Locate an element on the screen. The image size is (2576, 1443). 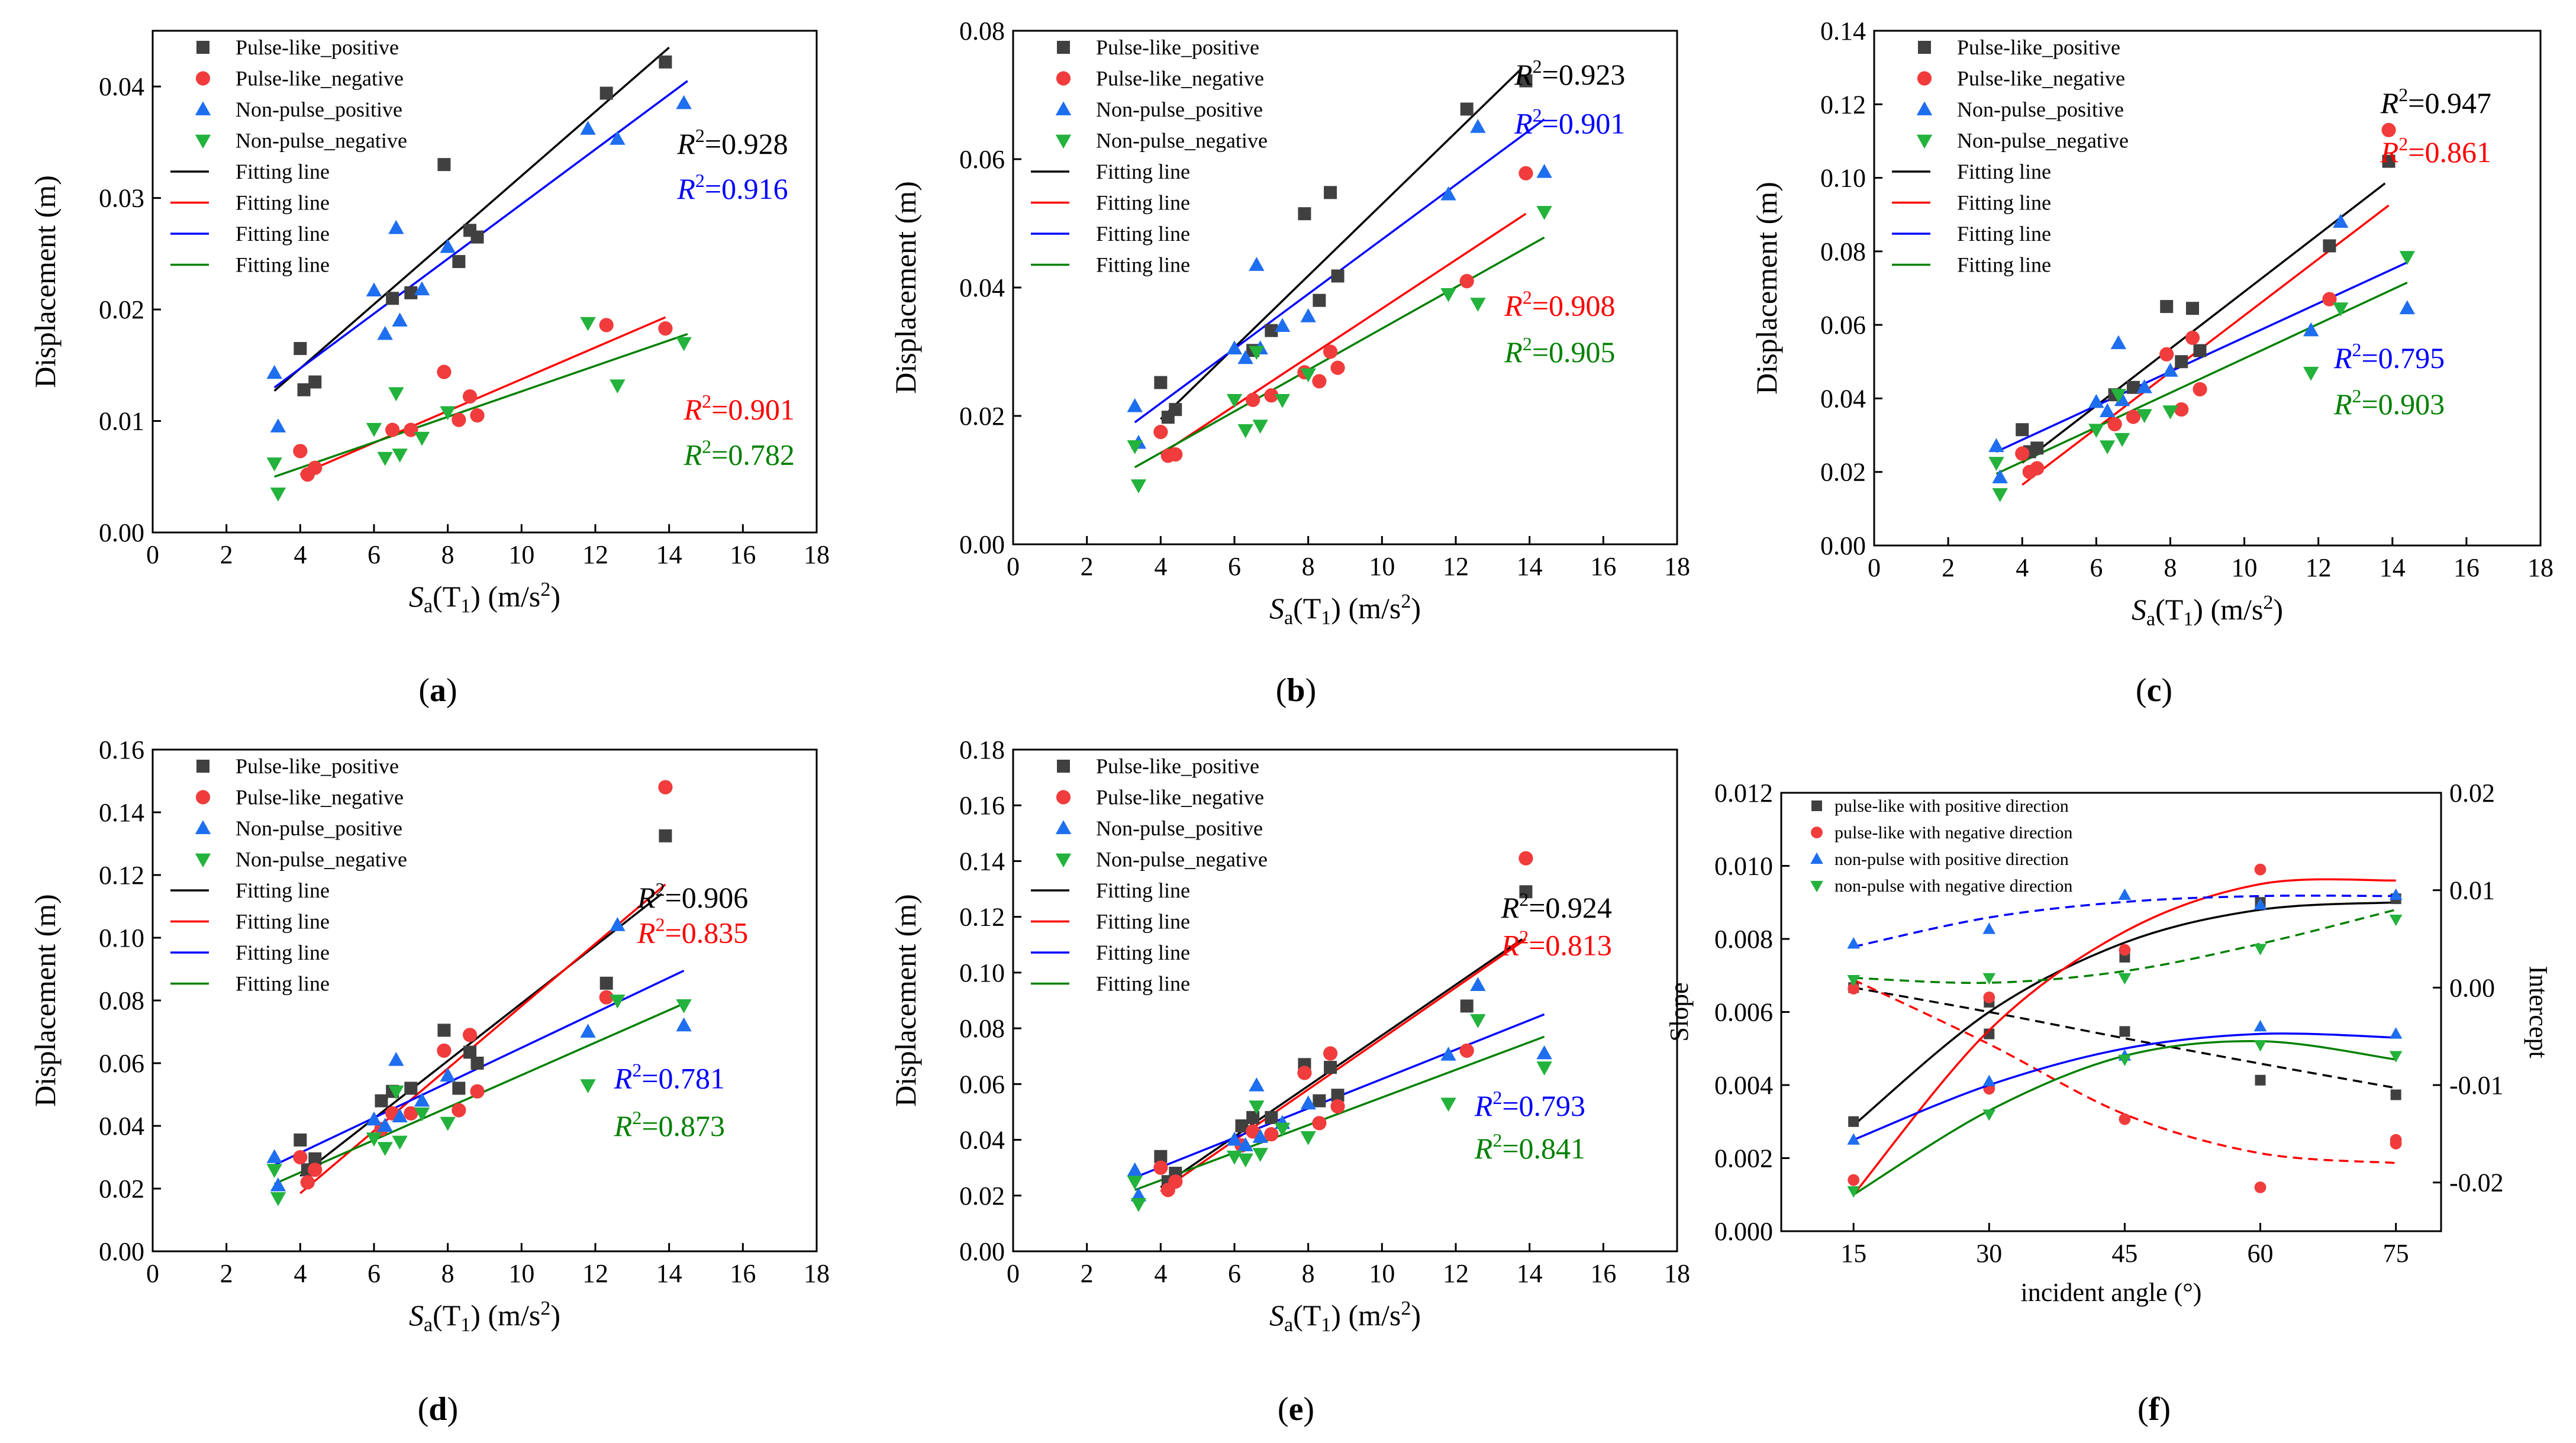
y-tick-label: 0.16 is located at coordinates (121, 749).